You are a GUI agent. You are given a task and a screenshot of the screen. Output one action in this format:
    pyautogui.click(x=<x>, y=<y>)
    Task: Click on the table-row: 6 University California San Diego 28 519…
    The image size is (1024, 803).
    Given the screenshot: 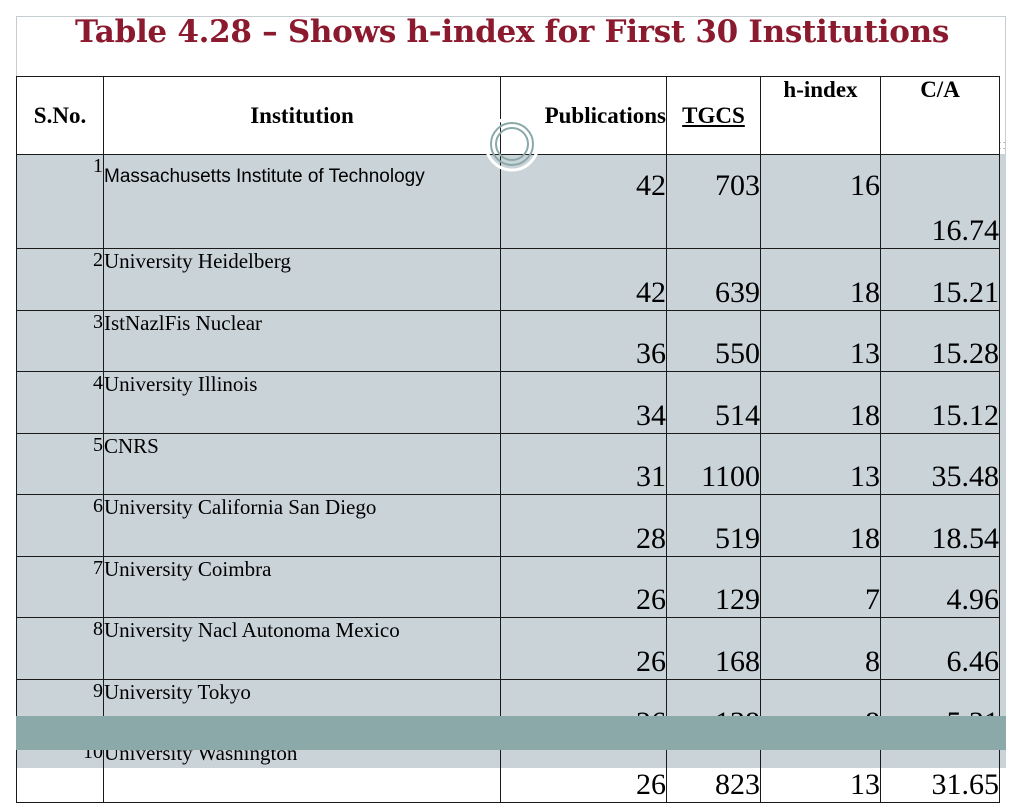 What is the action you would take?
    pyautogui.click(x=508, y=525)
    